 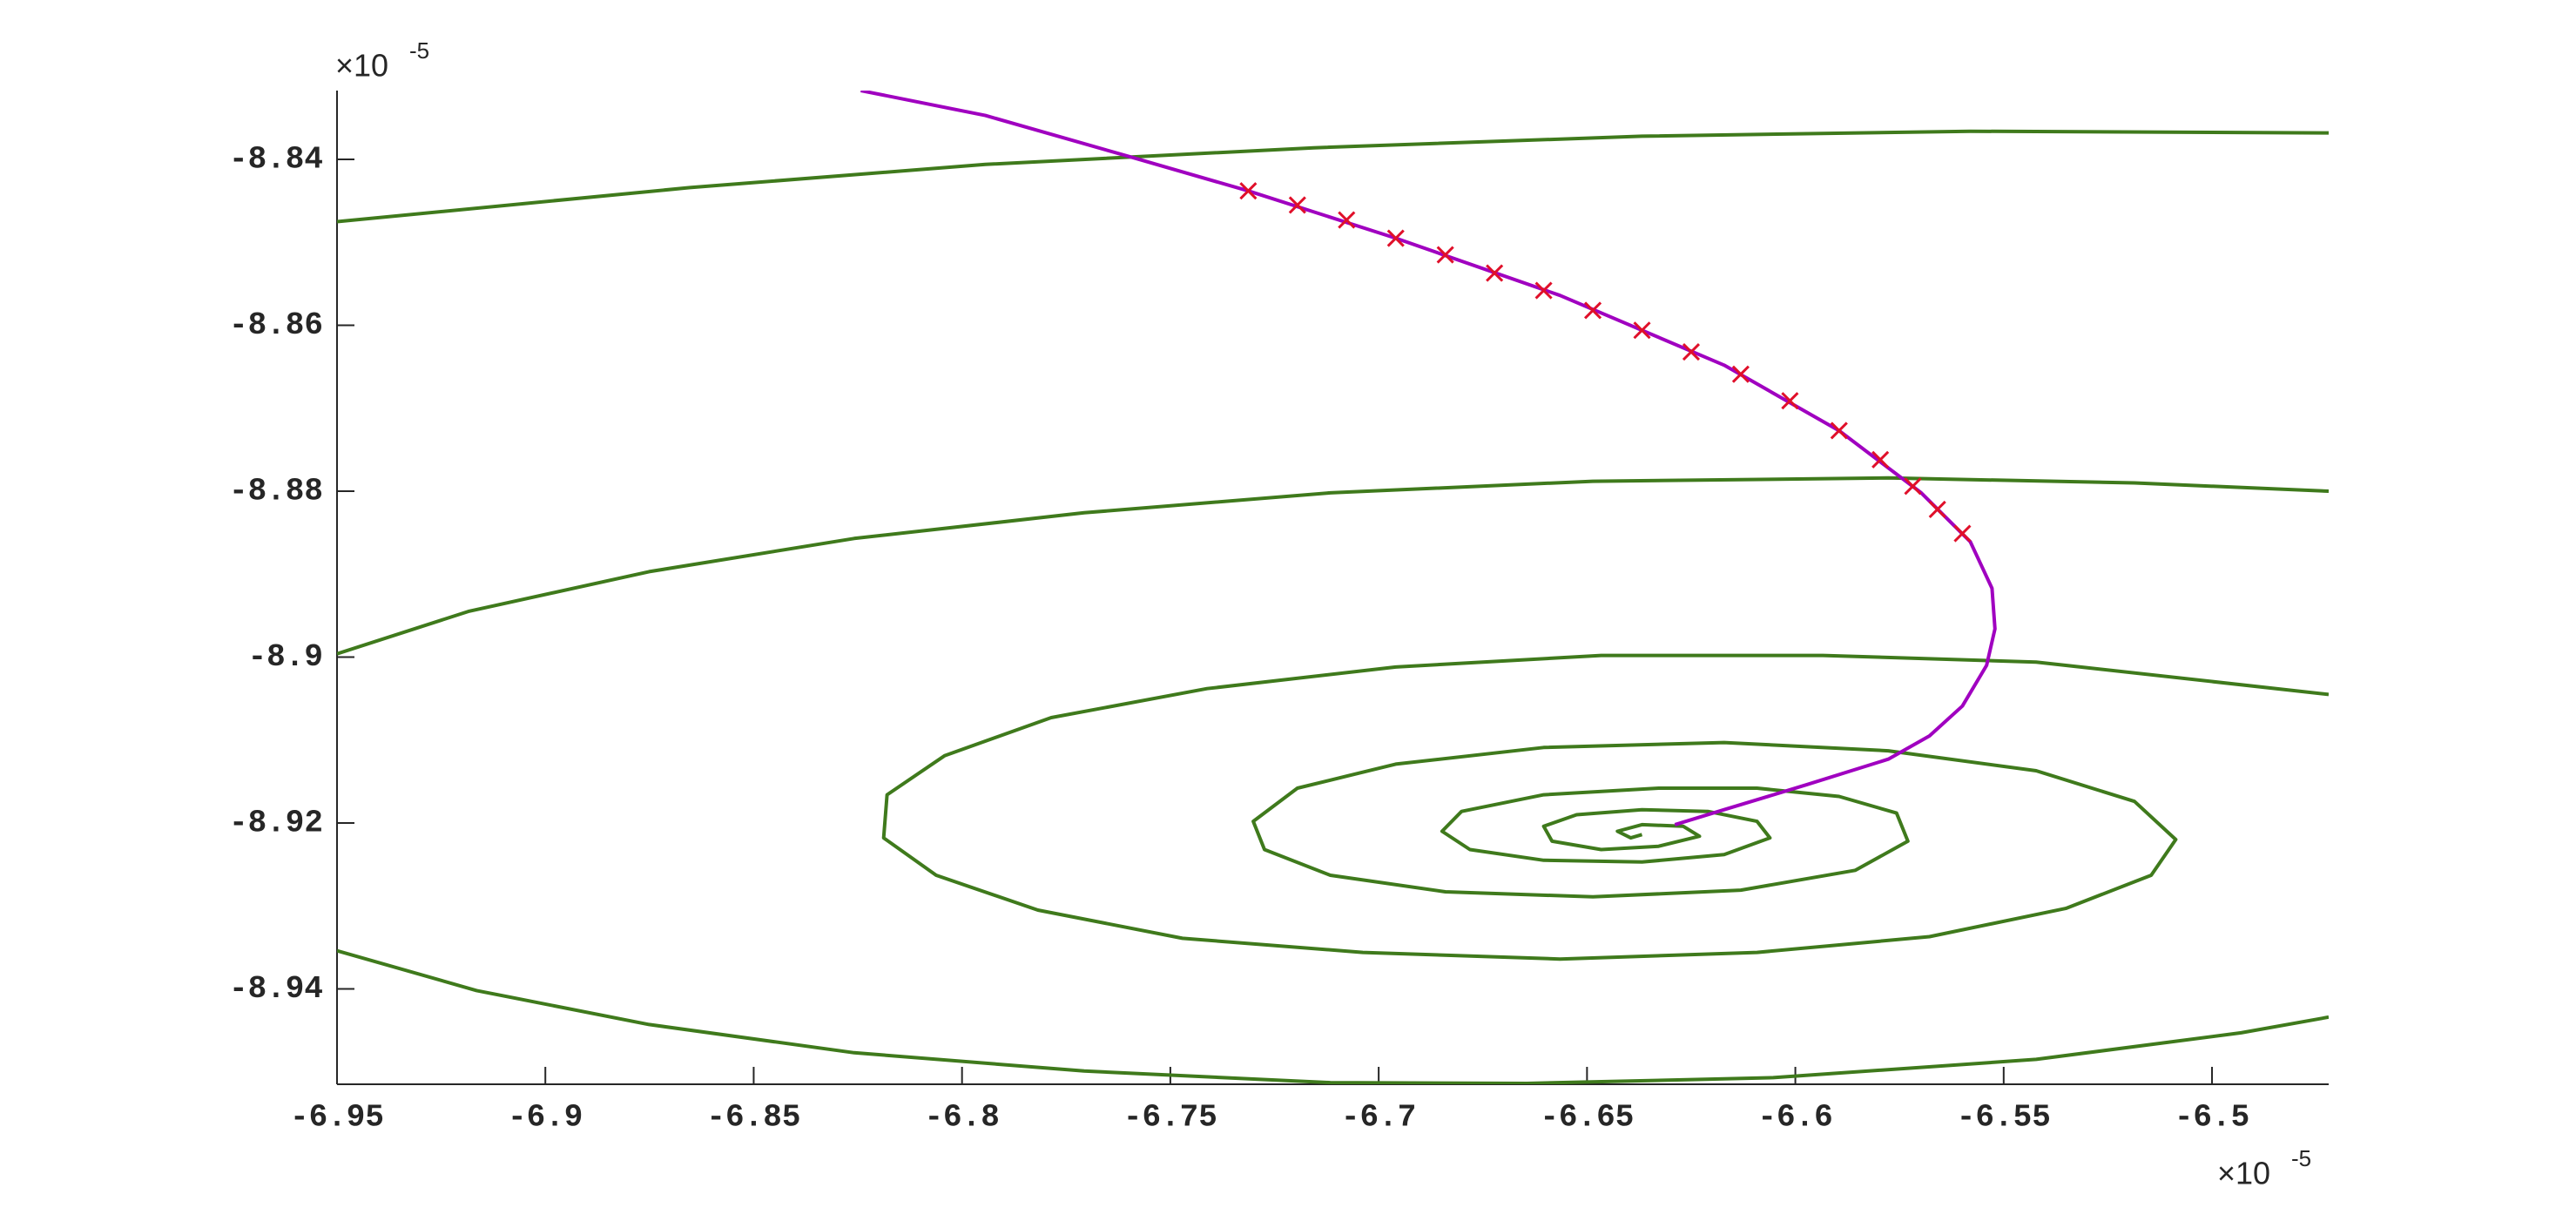 I want to click on y-multiplier: ×10 -5, so click(x=382, y=61).